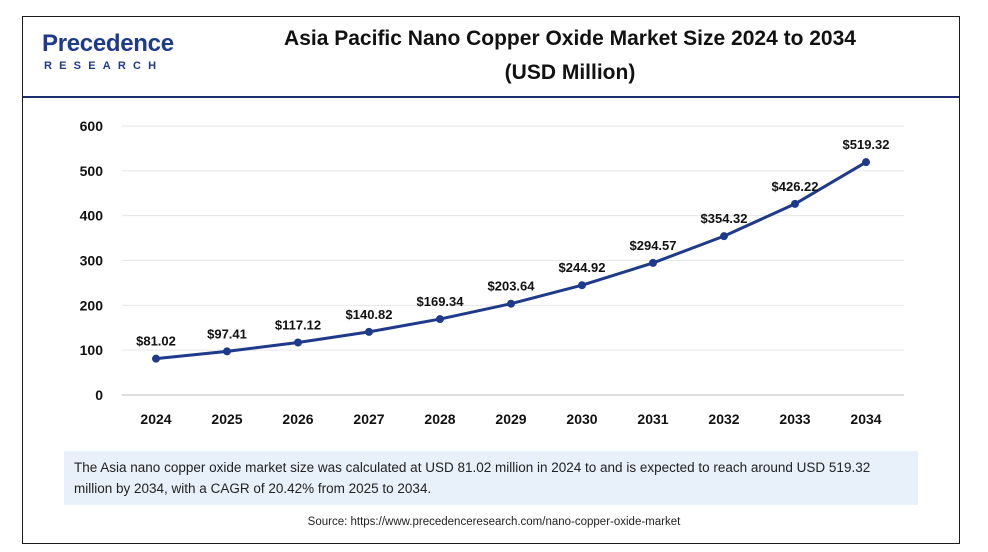  What do you see at coordinates (795, 186) in the screenshot?
I see `data-label: $426.22` at bounding box center [795, 186].